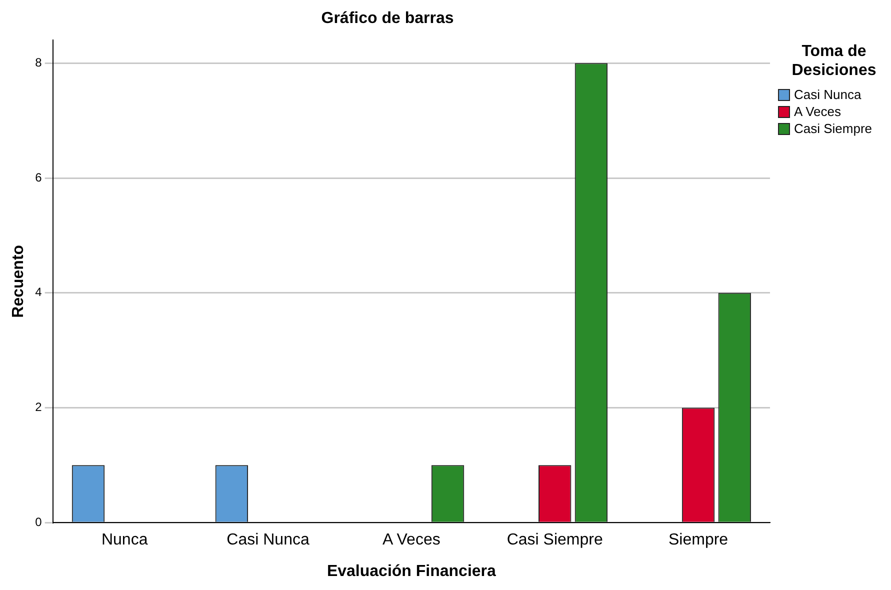 Image resolution: width=891 pixels, height=590 pixels. Describe the element at coordinates (828, 94) in the screenshot. I see `legend-label: Casi Nunca` at that location.